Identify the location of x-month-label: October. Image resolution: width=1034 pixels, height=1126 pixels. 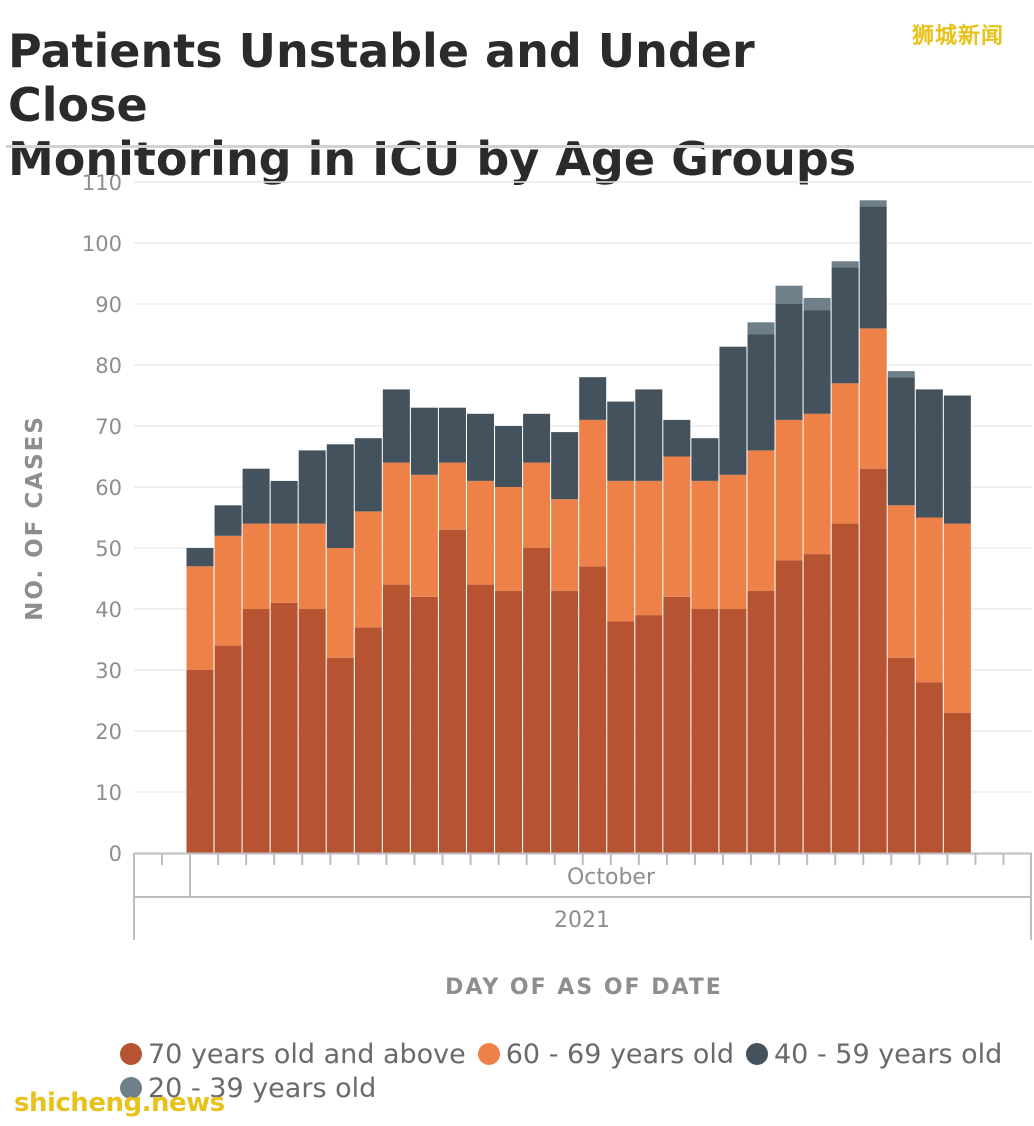
(611, 877).